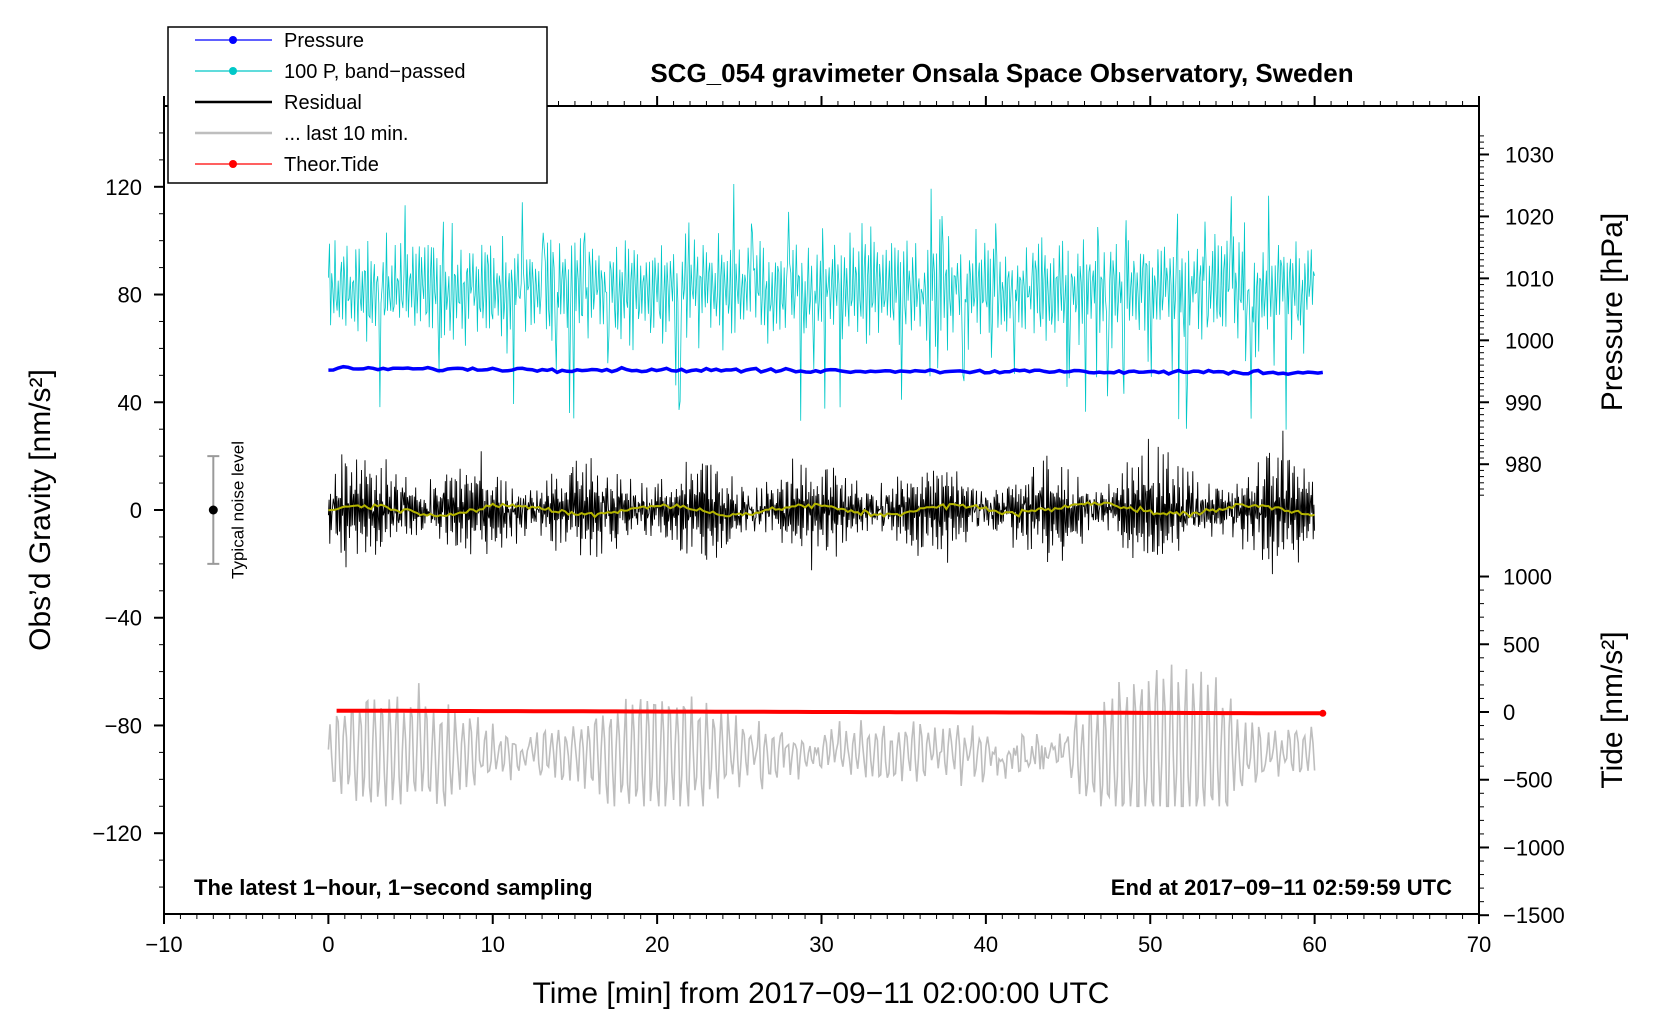  What do you see at coordinates (1281, 887) in the screenshot?
I see `end-time-note: End at 2017−09−11 02:59:59 UTC` at bounding box center [1281, 887].